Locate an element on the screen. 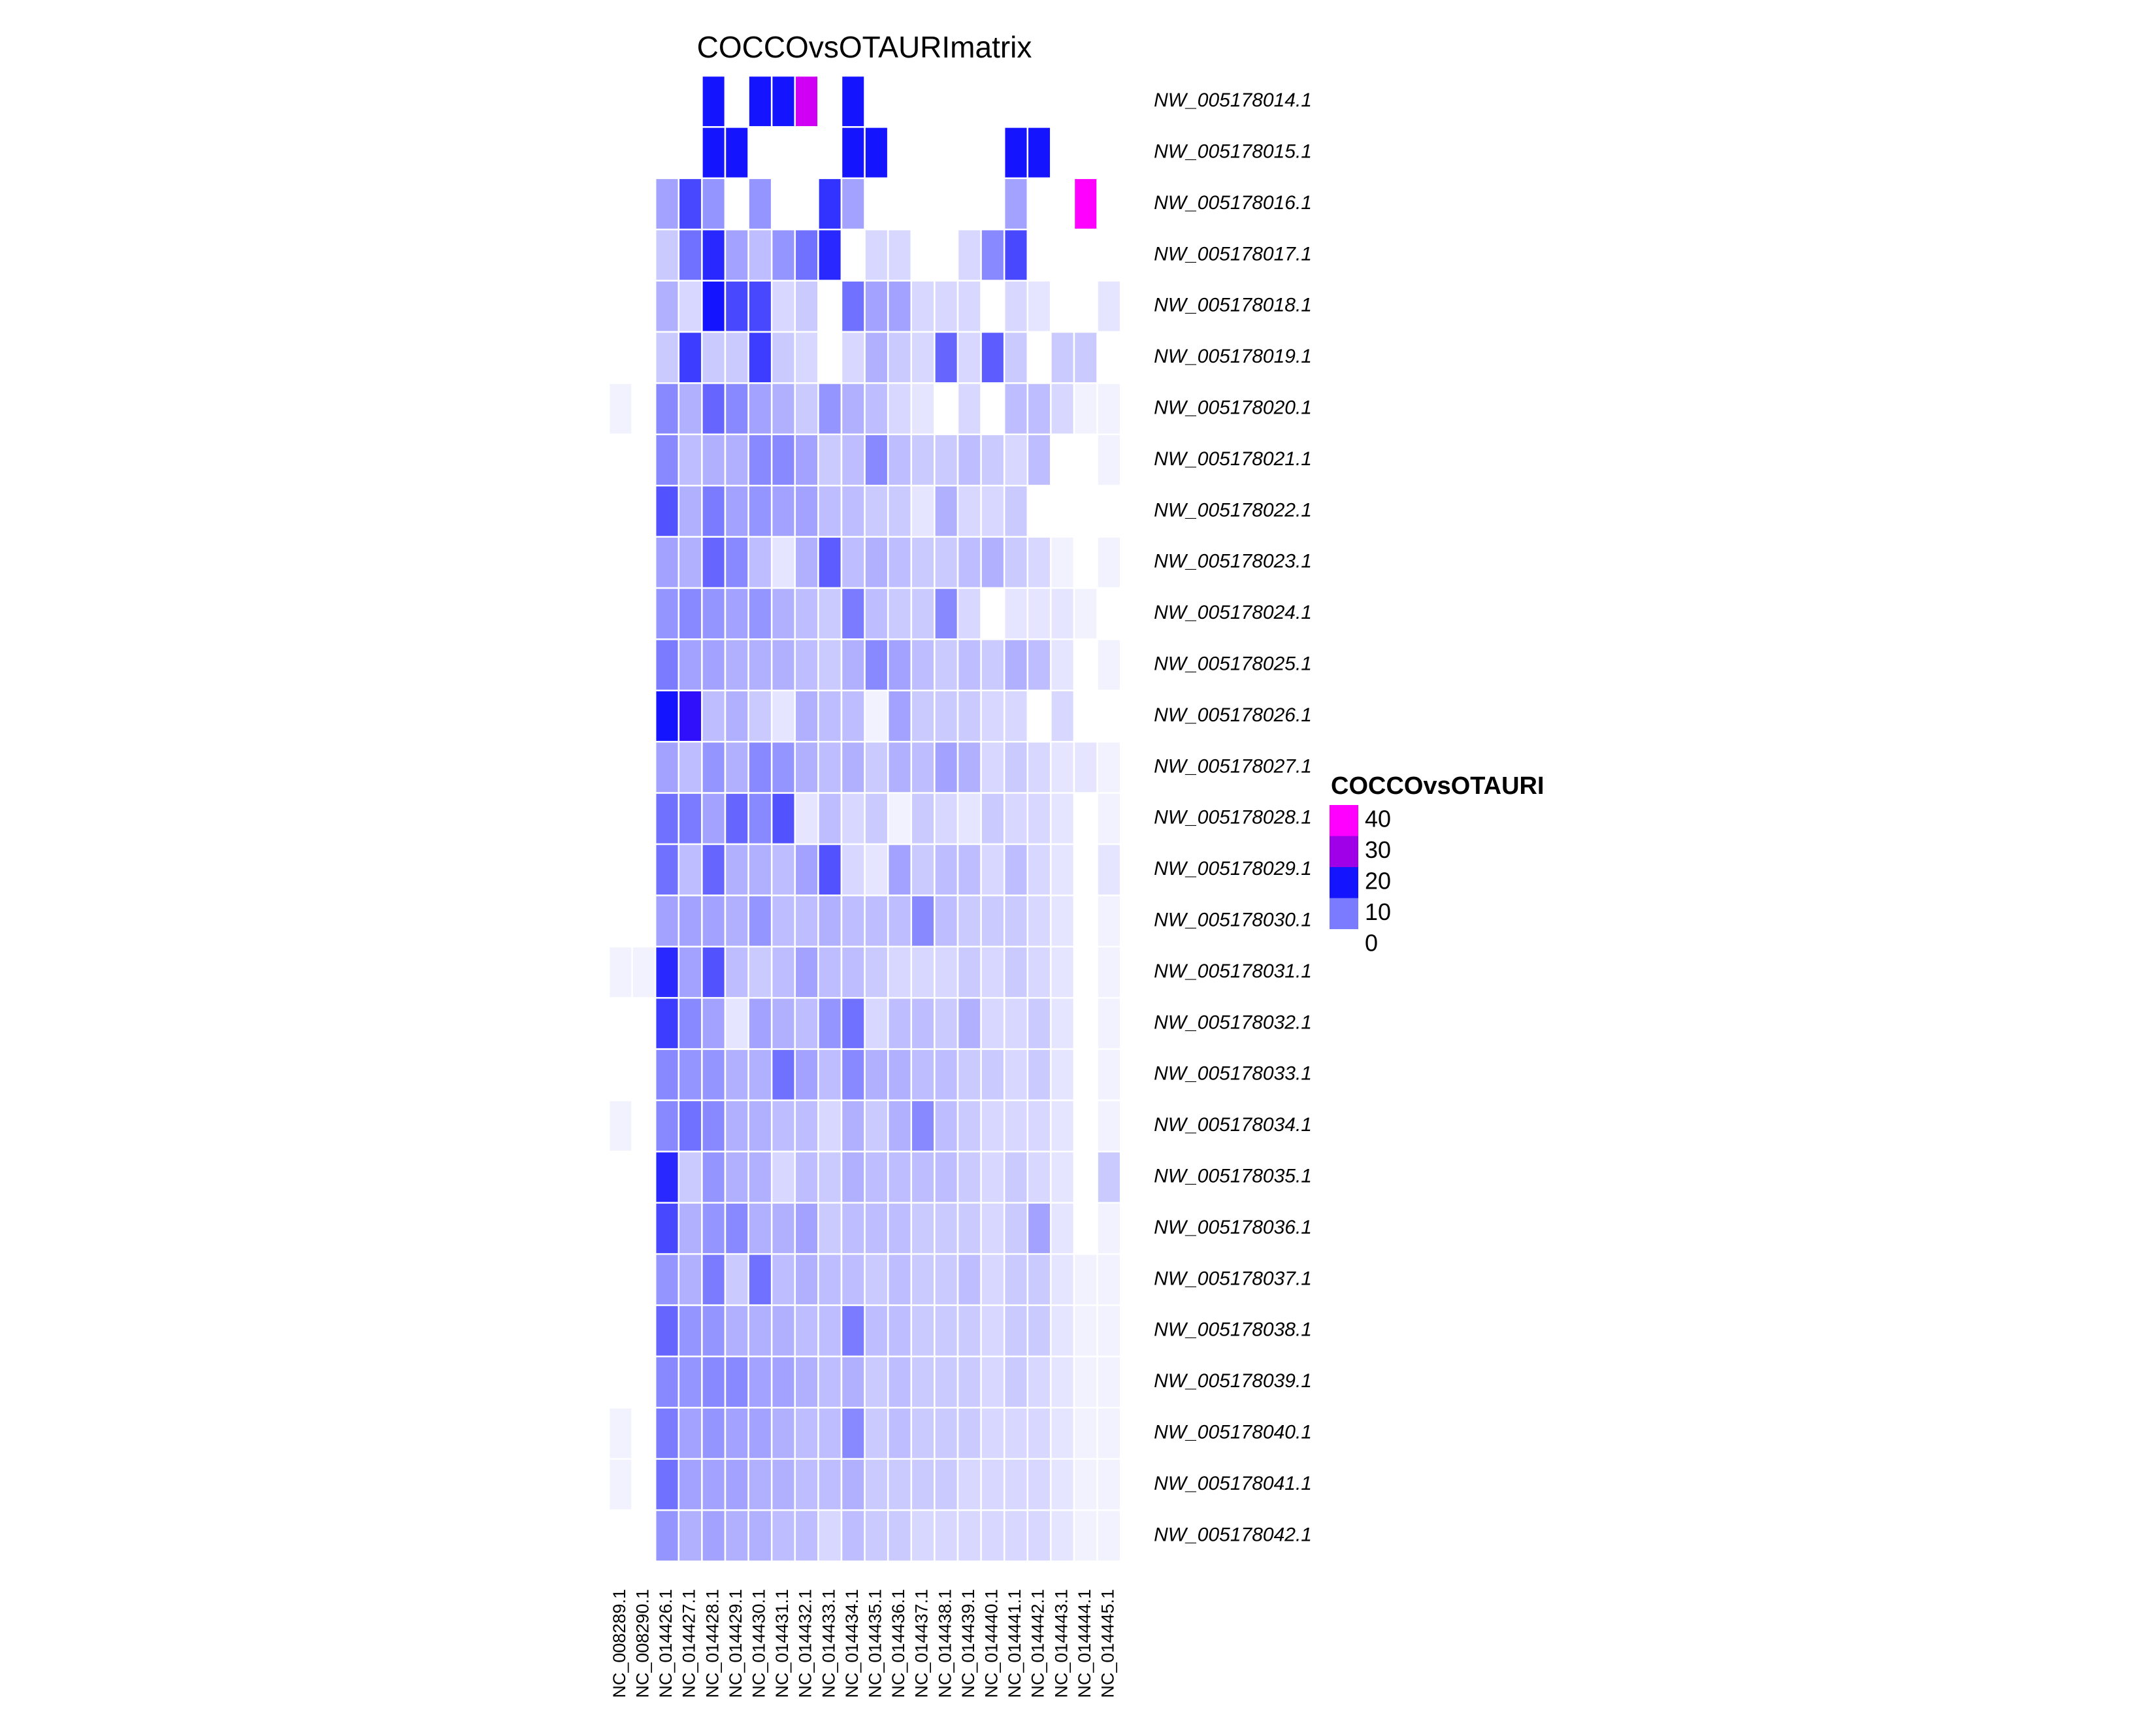 The width and height of the screenshot is (2156, 1725). column-label: NC_014428.1 is located at coordinates (712, 1644).